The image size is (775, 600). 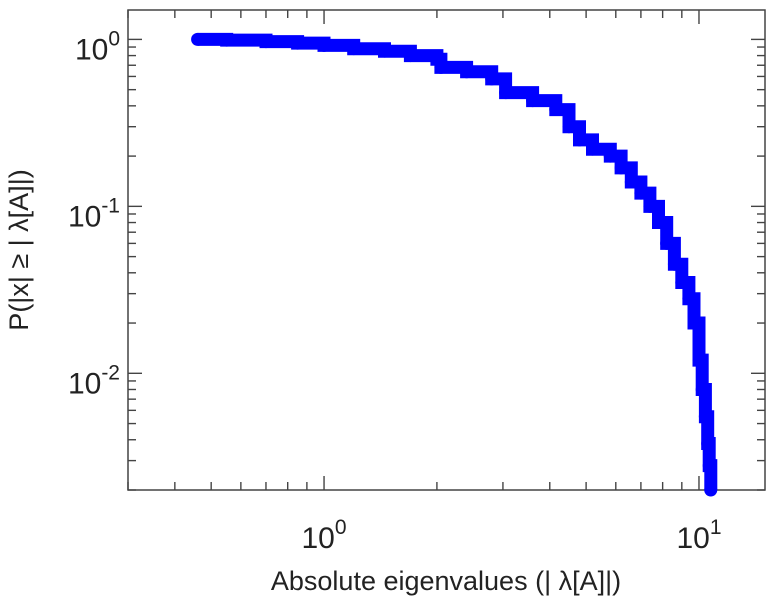 What do you see at coordinates (716, 527) in the screenshot?
I see `x-tick-label-exponent: 1` at bounding box center [716, 527].